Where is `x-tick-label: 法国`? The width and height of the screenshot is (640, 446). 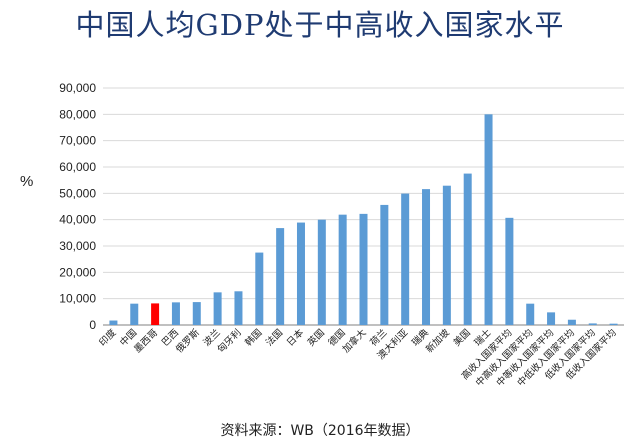 x-tick-label: 法国 is located at coordinates (274, 338).